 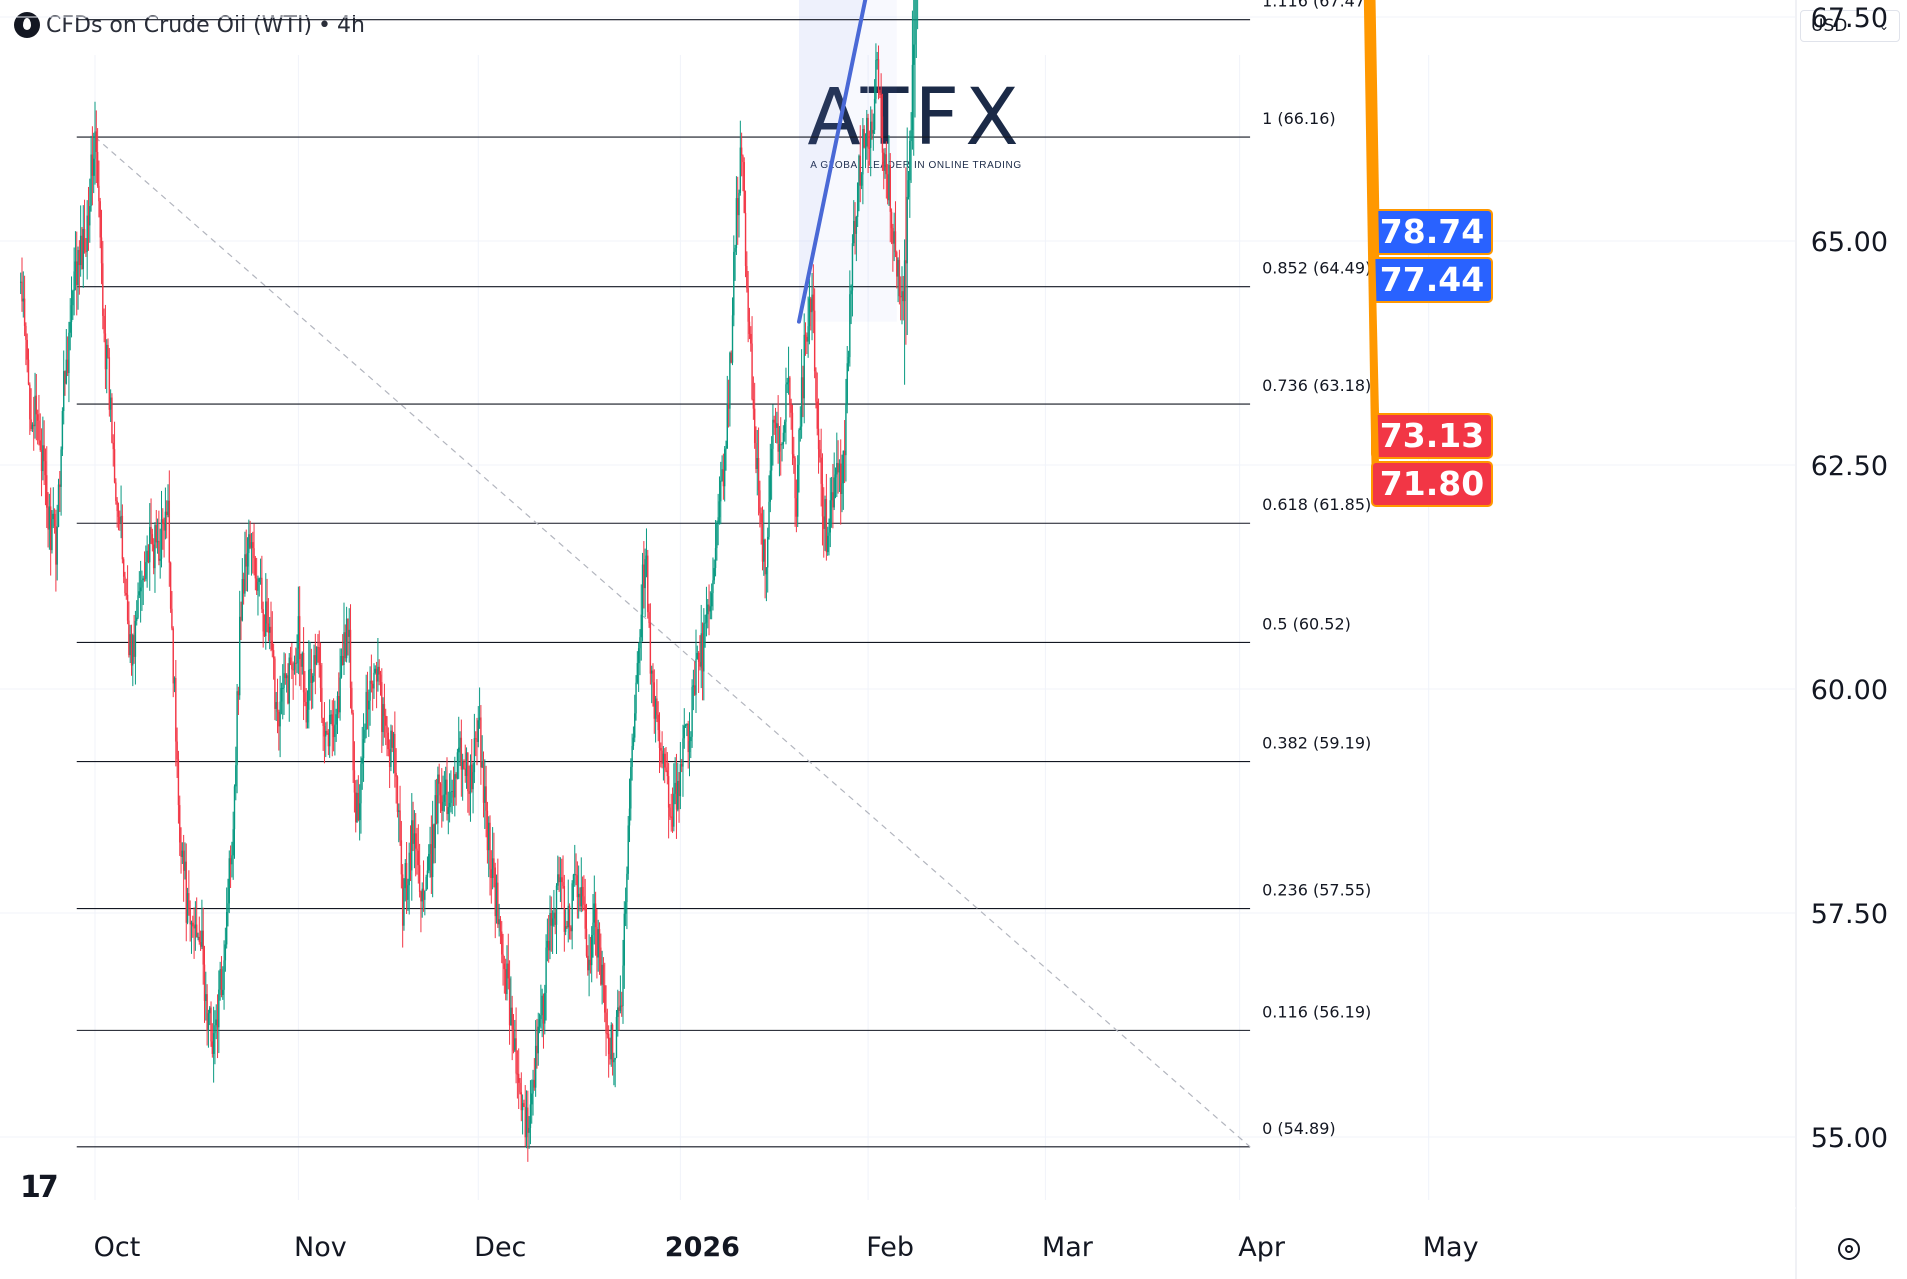 What do you see at coordinates (1371, 252) in the screenshot?
I see `callout-pointer` at bounding box center [1371, 252].